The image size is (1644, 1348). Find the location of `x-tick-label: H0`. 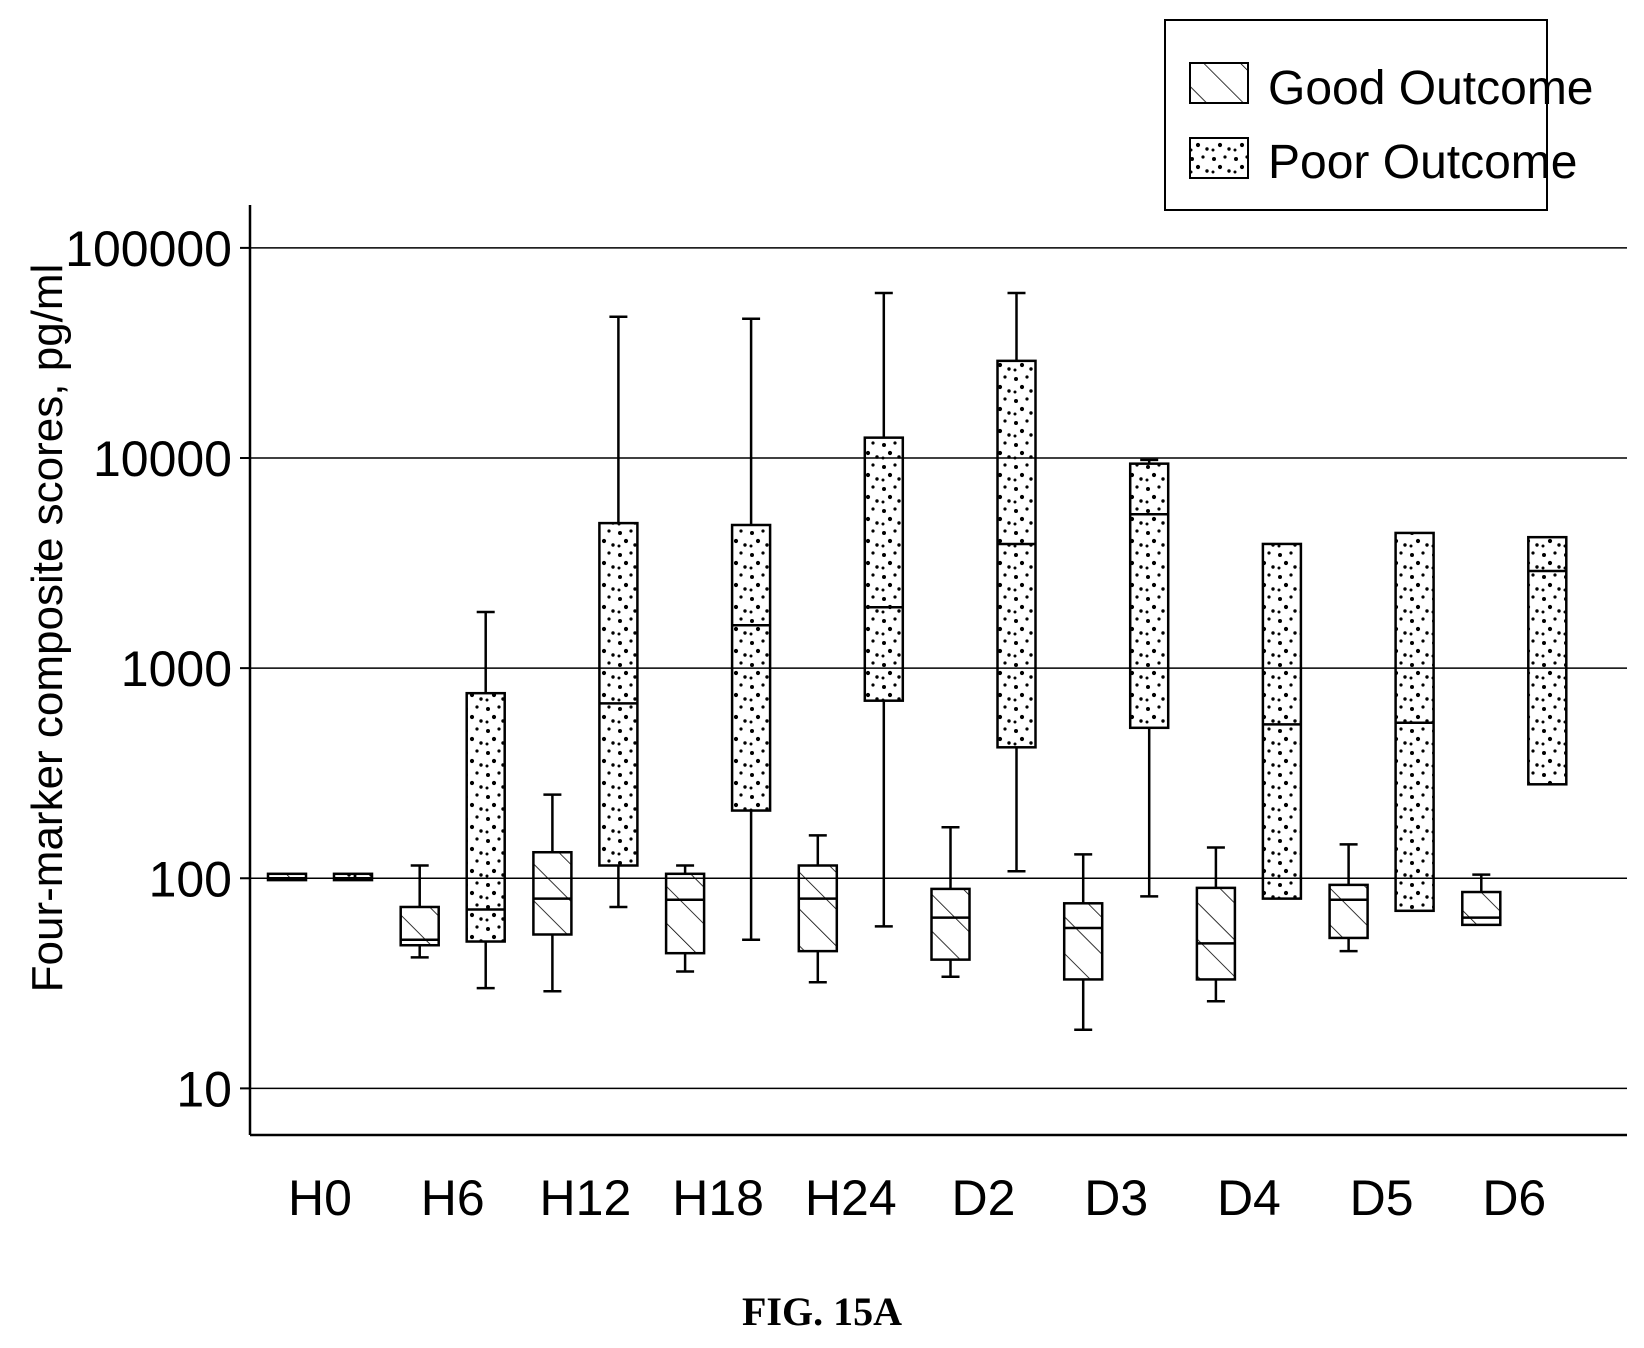

x-tick-label: H0 is located at coordinates (320, 1198).